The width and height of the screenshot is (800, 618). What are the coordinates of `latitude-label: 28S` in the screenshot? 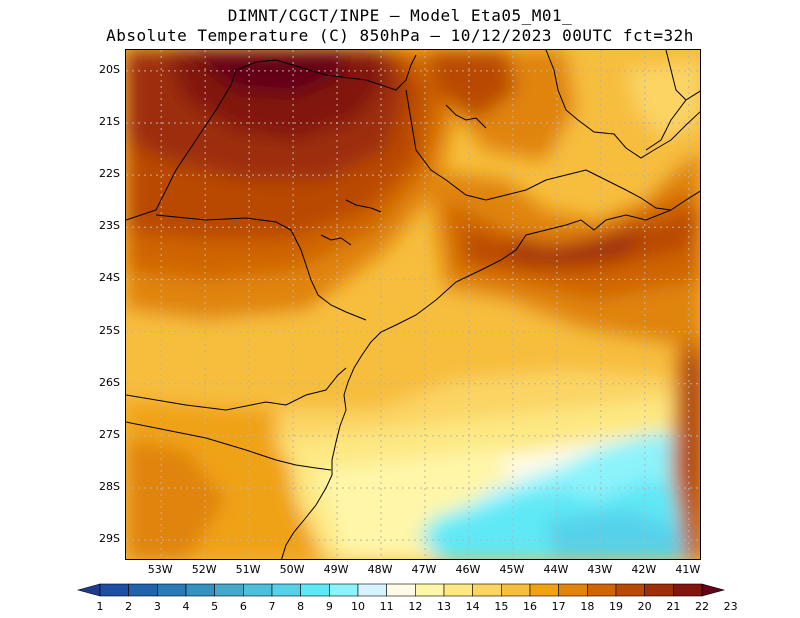 It's located at (109, 486).